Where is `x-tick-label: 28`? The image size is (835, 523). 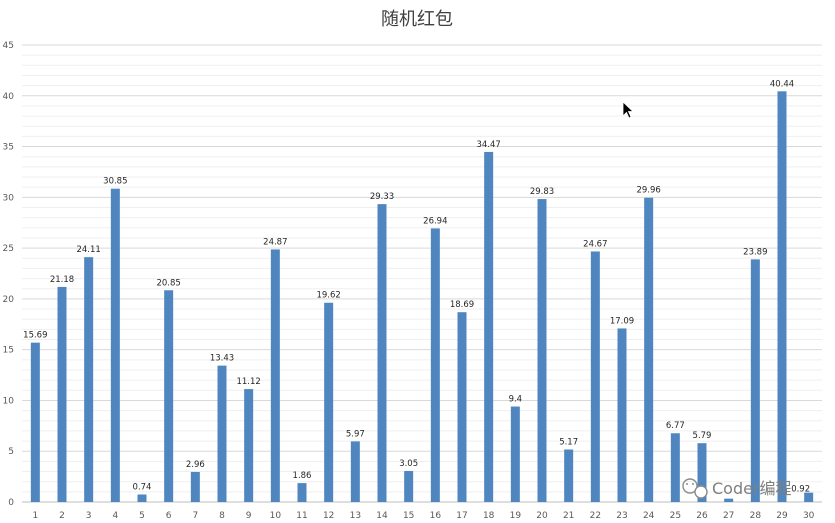 x-tick-label: 28 is located at coordinates (756, 516).